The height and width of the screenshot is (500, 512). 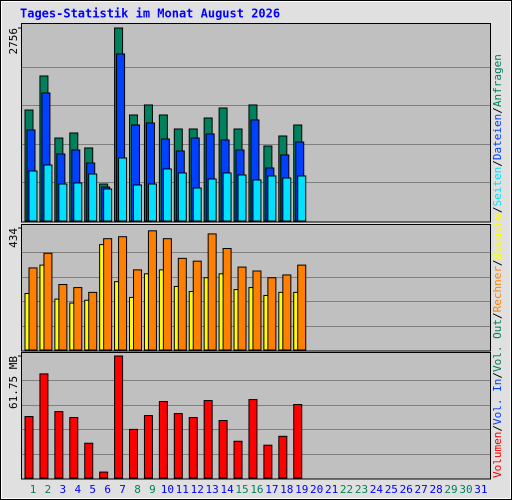 What do you see at coordinates (107, 489) in the screenshot?
I see `x-tick-label: 6` at bounding box center [107, 489].